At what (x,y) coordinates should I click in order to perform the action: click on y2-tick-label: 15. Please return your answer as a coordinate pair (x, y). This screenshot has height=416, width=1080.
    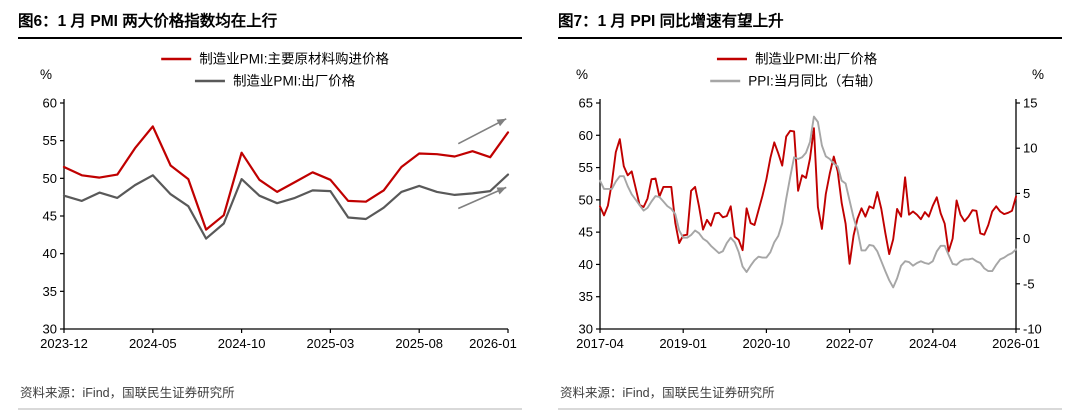
    Looking at the image, I should click on (1030, 103).